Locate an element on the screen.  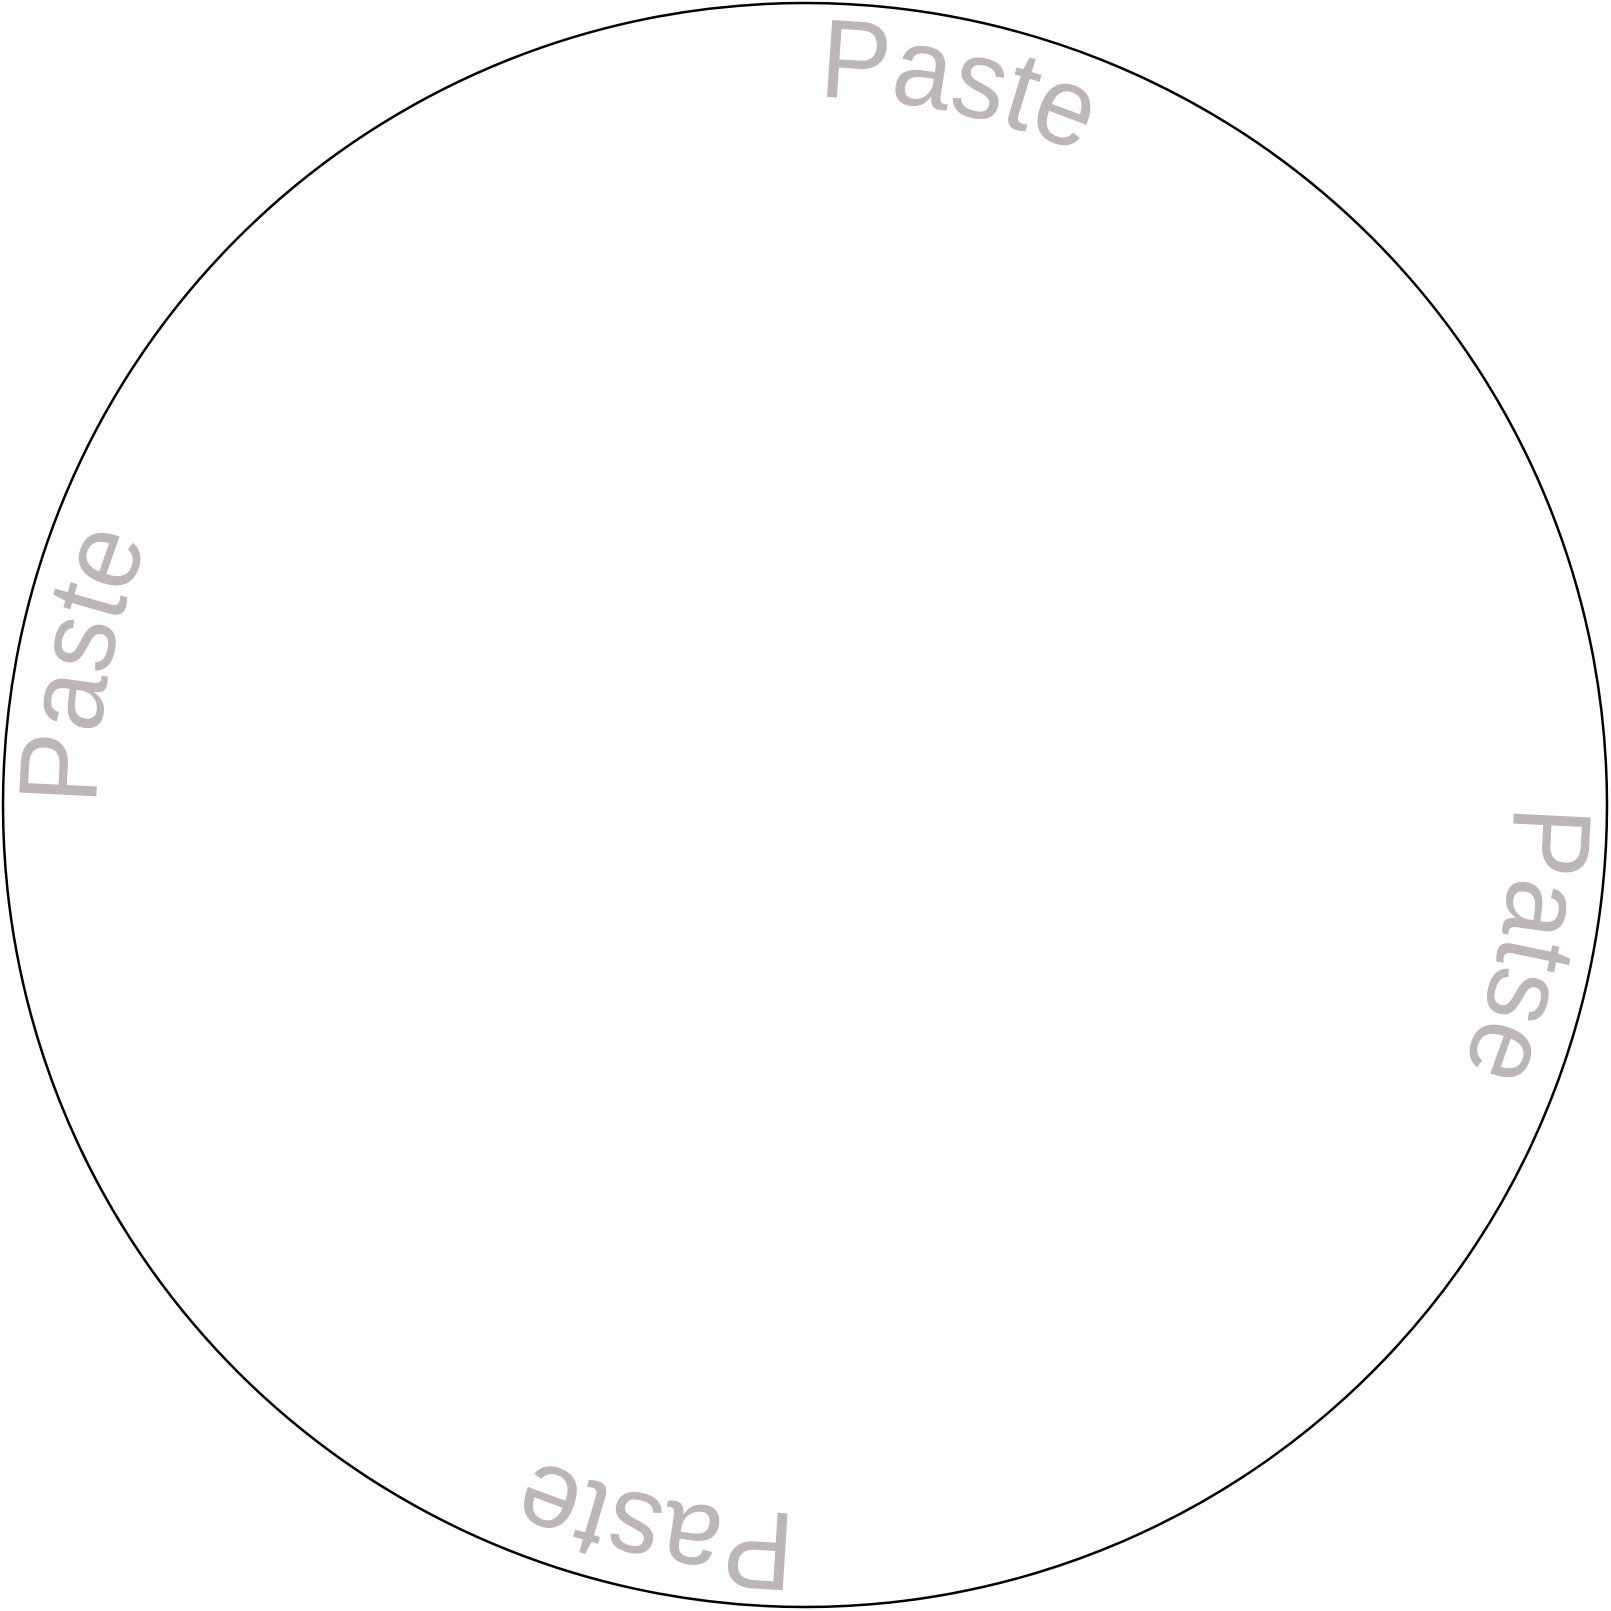
label-right: Patse is located at coordinates (1525, 953).